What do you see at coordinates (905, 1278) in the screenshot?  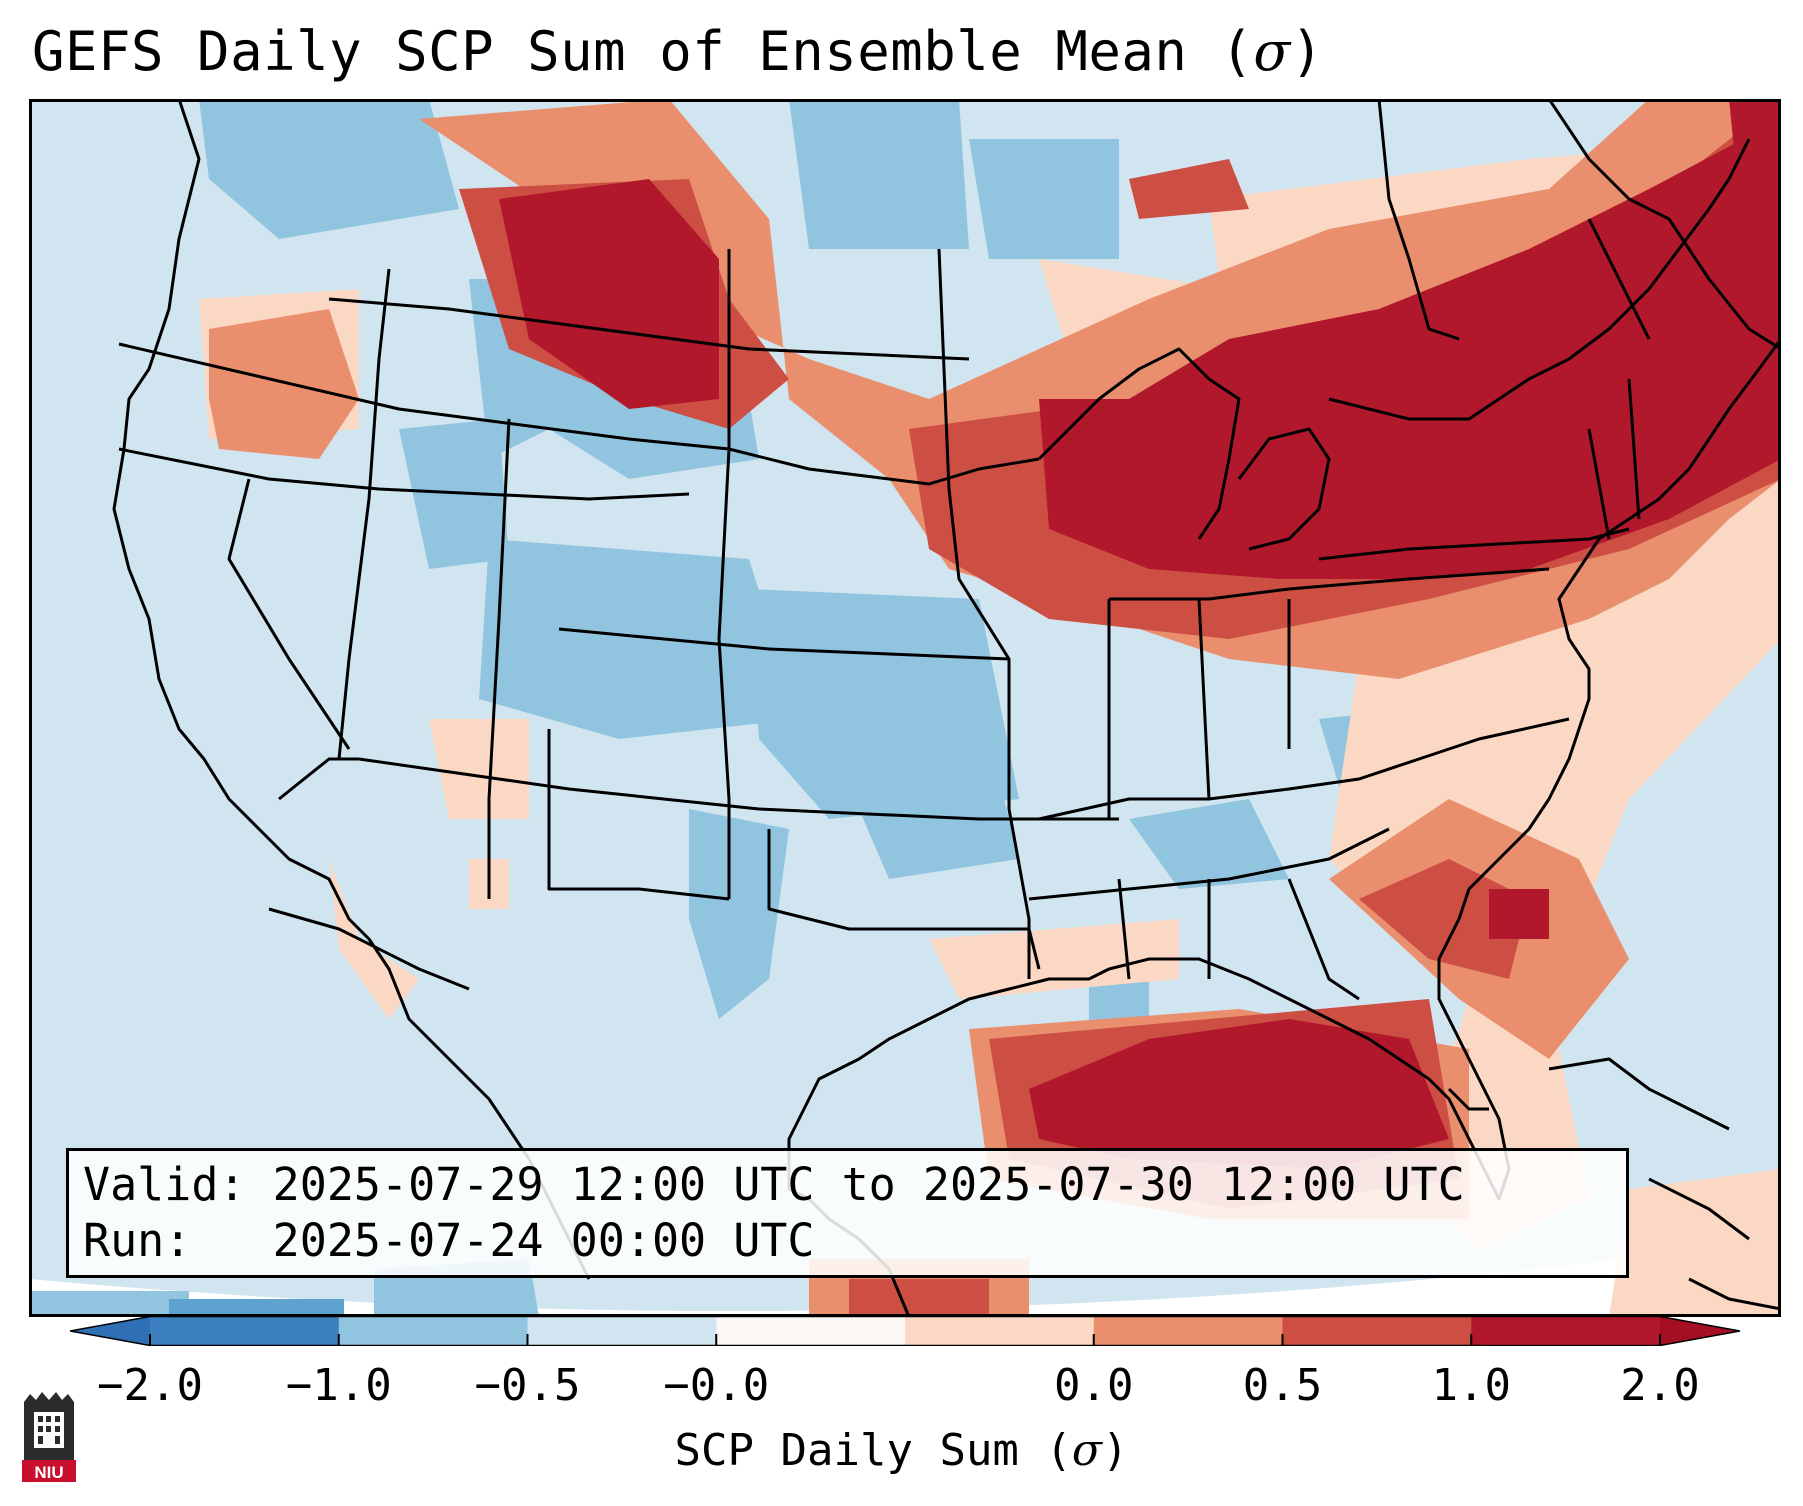 I see `domain-edge` at bounding box center [905, 1278].